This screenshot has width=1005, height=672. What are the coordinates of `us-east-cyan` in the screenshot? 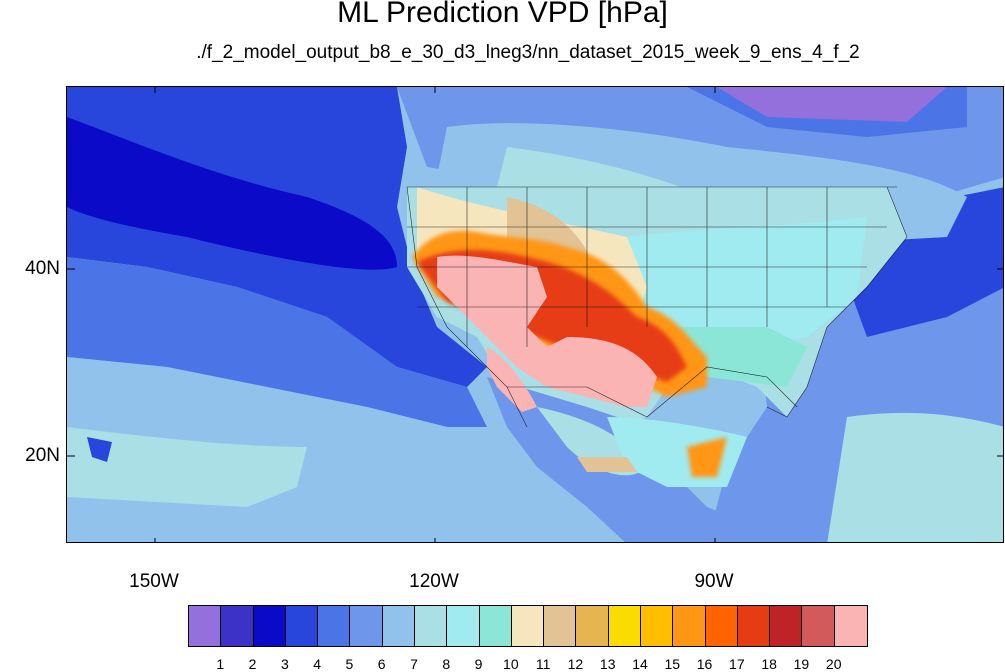 It's located at (747, 282).